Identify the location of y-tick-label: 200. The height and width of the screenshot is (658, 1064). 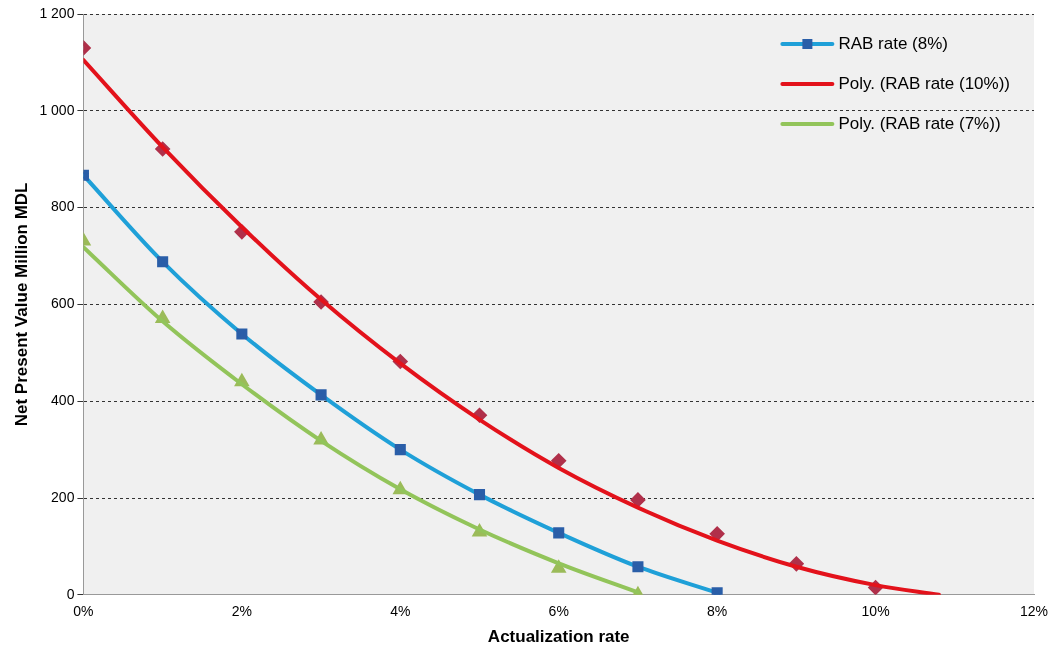
(63, 496).